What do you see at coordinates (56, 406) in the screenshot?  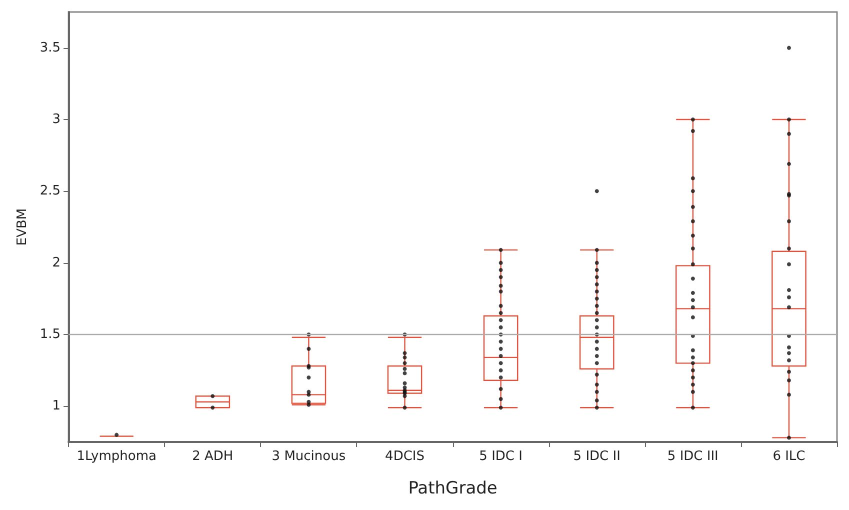 I see `y-tick-label: 1` at bounding box center [56, 406].